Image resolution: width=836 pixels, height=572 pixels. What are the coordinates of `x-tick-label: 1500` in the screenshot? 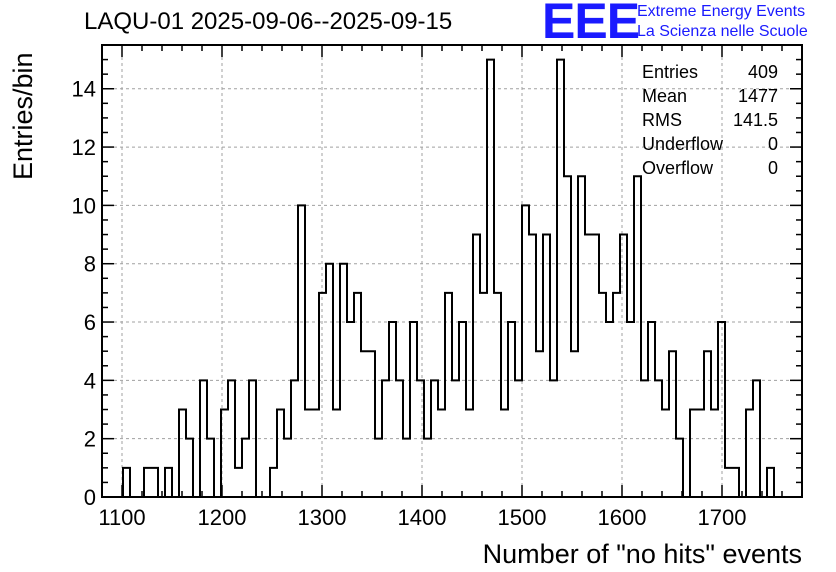 It's located at (522, 517).